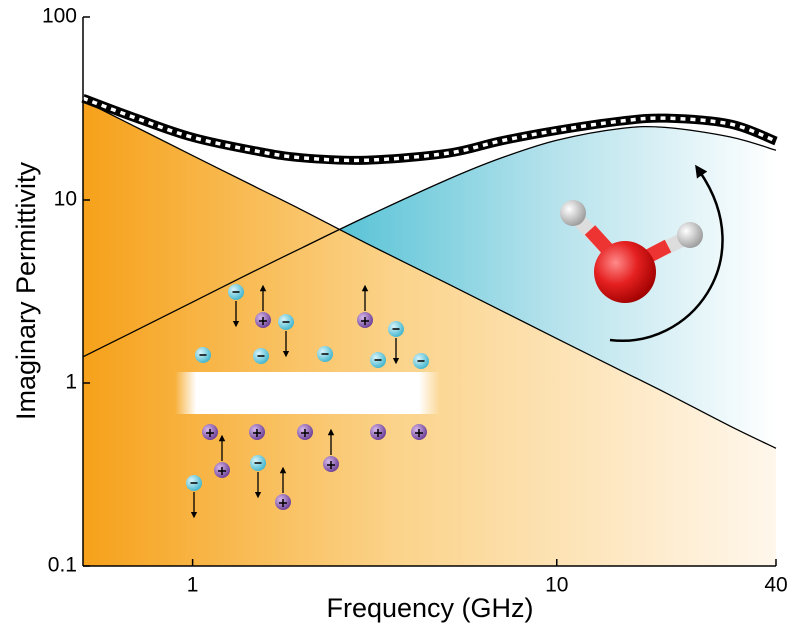  What do you see at coordinates (71, 382) in the screenshot?
I see `y-tick-label: 1` at bounding box center [71, 382].